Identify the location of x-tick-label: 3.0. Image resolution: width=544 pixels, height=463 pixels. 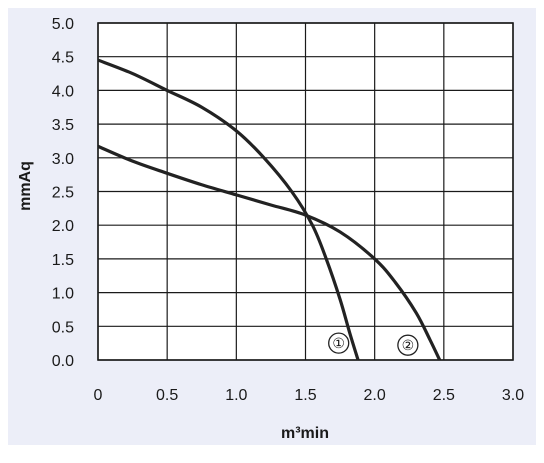
(513, 395).